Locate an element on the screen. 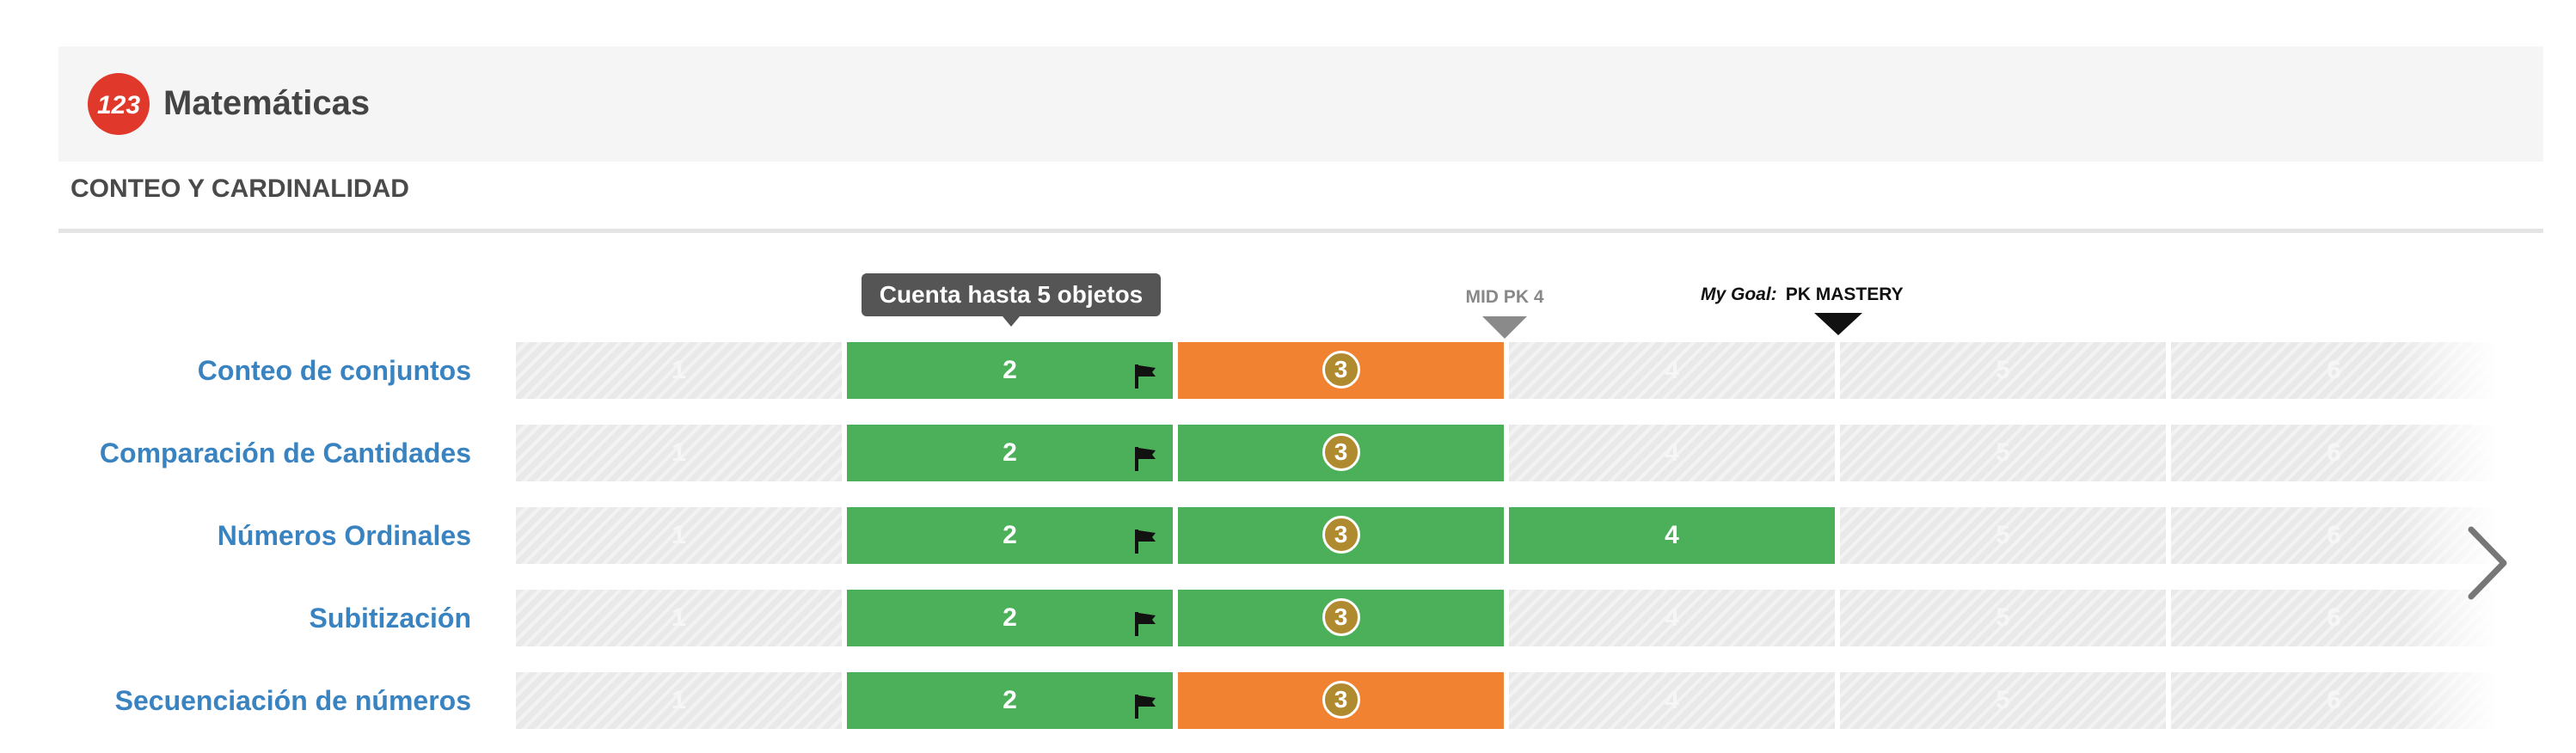 The image size is (2576, 753). section-divider is located at coordinates (1300, 231).